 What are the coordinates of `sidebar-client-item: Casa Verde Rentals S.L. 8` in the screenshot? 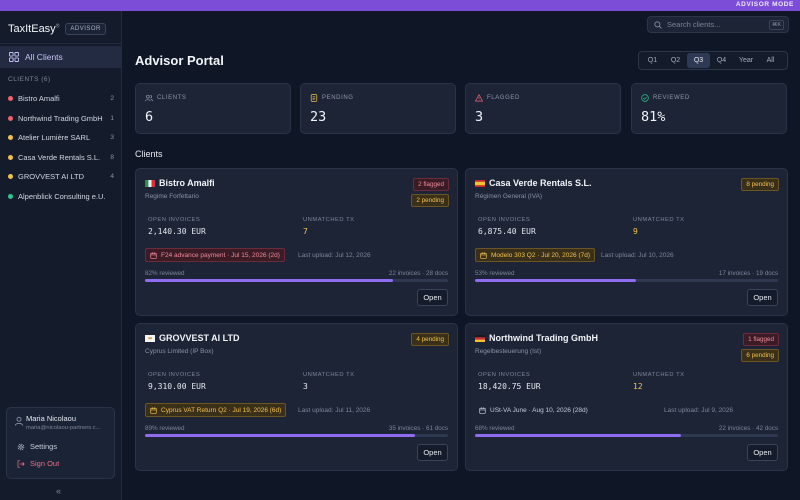 It's located at (61, 158).